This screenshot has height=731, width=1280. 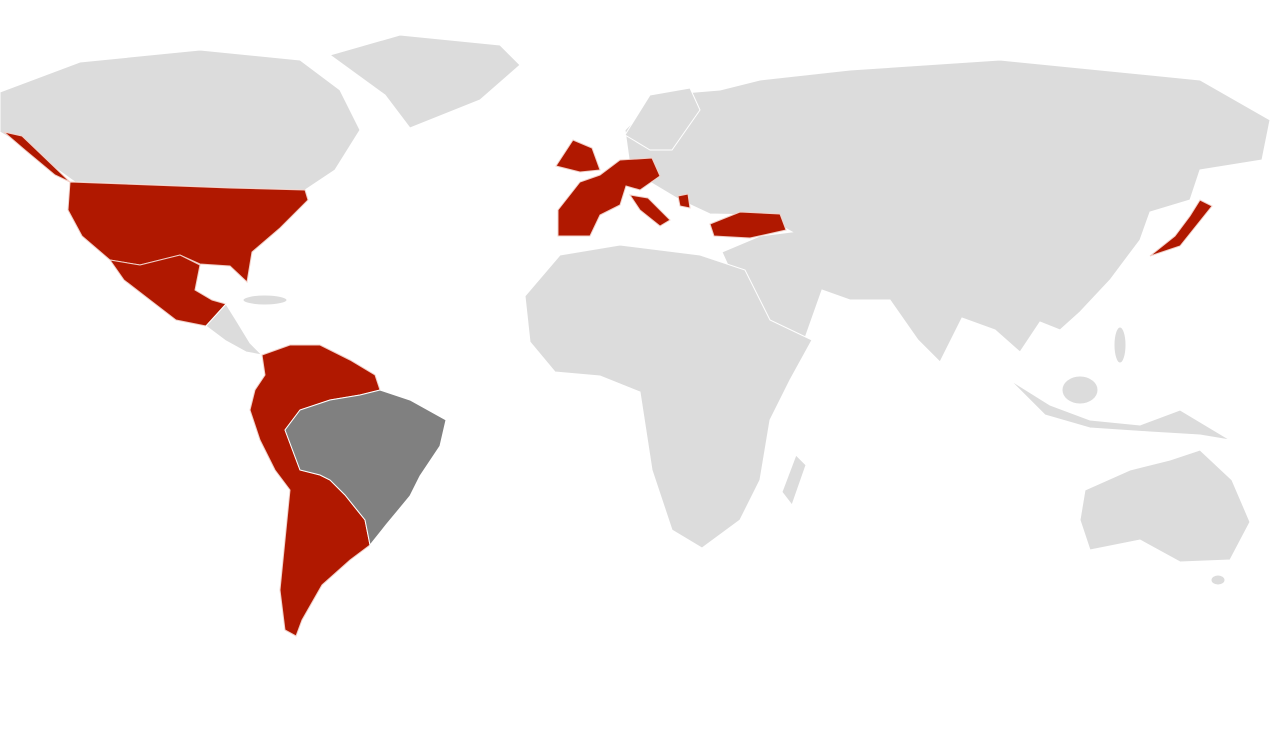 What do you see at coordinates (668, 396) in the screenshot?
I see `africa` at bounding box center [668, 396].